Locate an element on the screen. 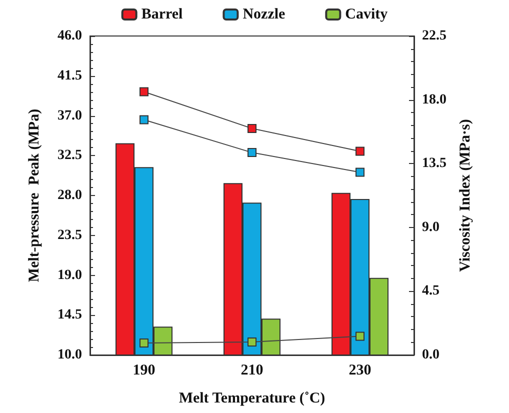  y-tick-label: 37.0 is located at coordinates (70, 116).